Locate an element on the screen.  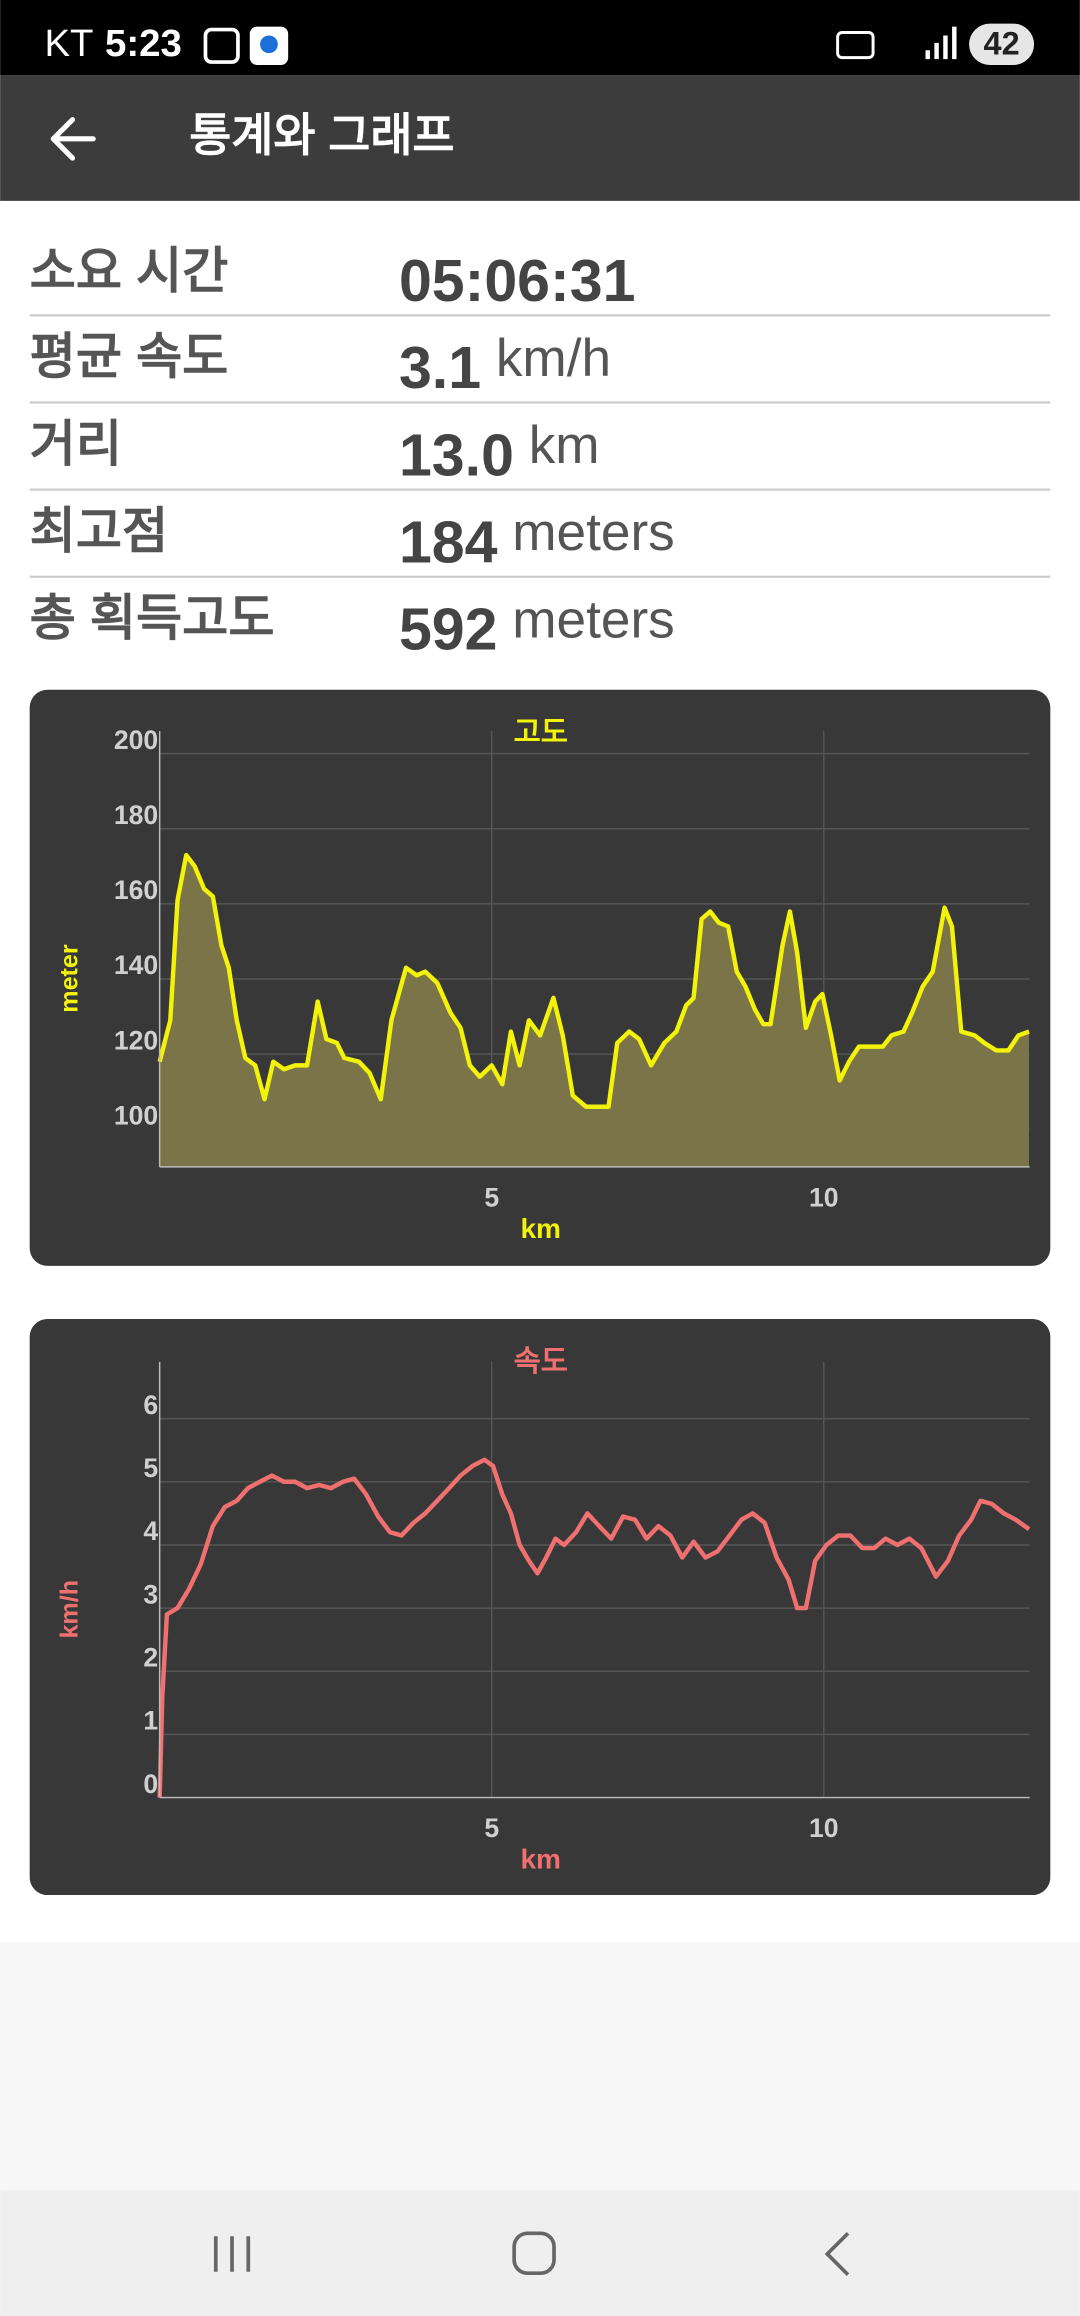
y-tick-label: 6 is located at coordinates (150, 1405).